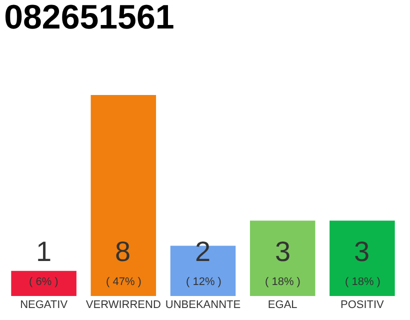 The image size is (410, 320). What do you see at coordinates (124, 282) in the screenshot?
I see `annotation: ( 47% )` at bounding box center [124, 282].